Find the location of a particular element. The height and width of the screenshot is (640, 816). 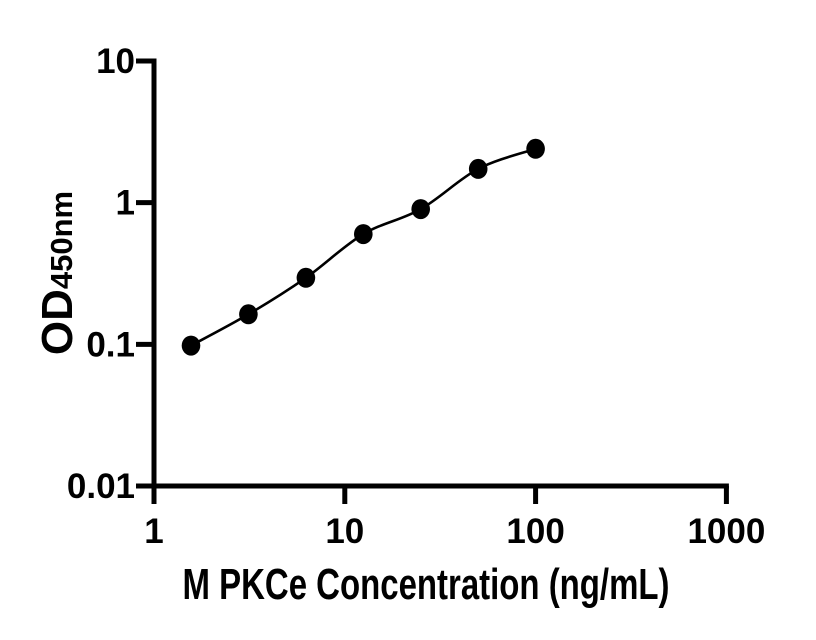

y-axis-title: OD450nm is located at coordinates (57, 273).